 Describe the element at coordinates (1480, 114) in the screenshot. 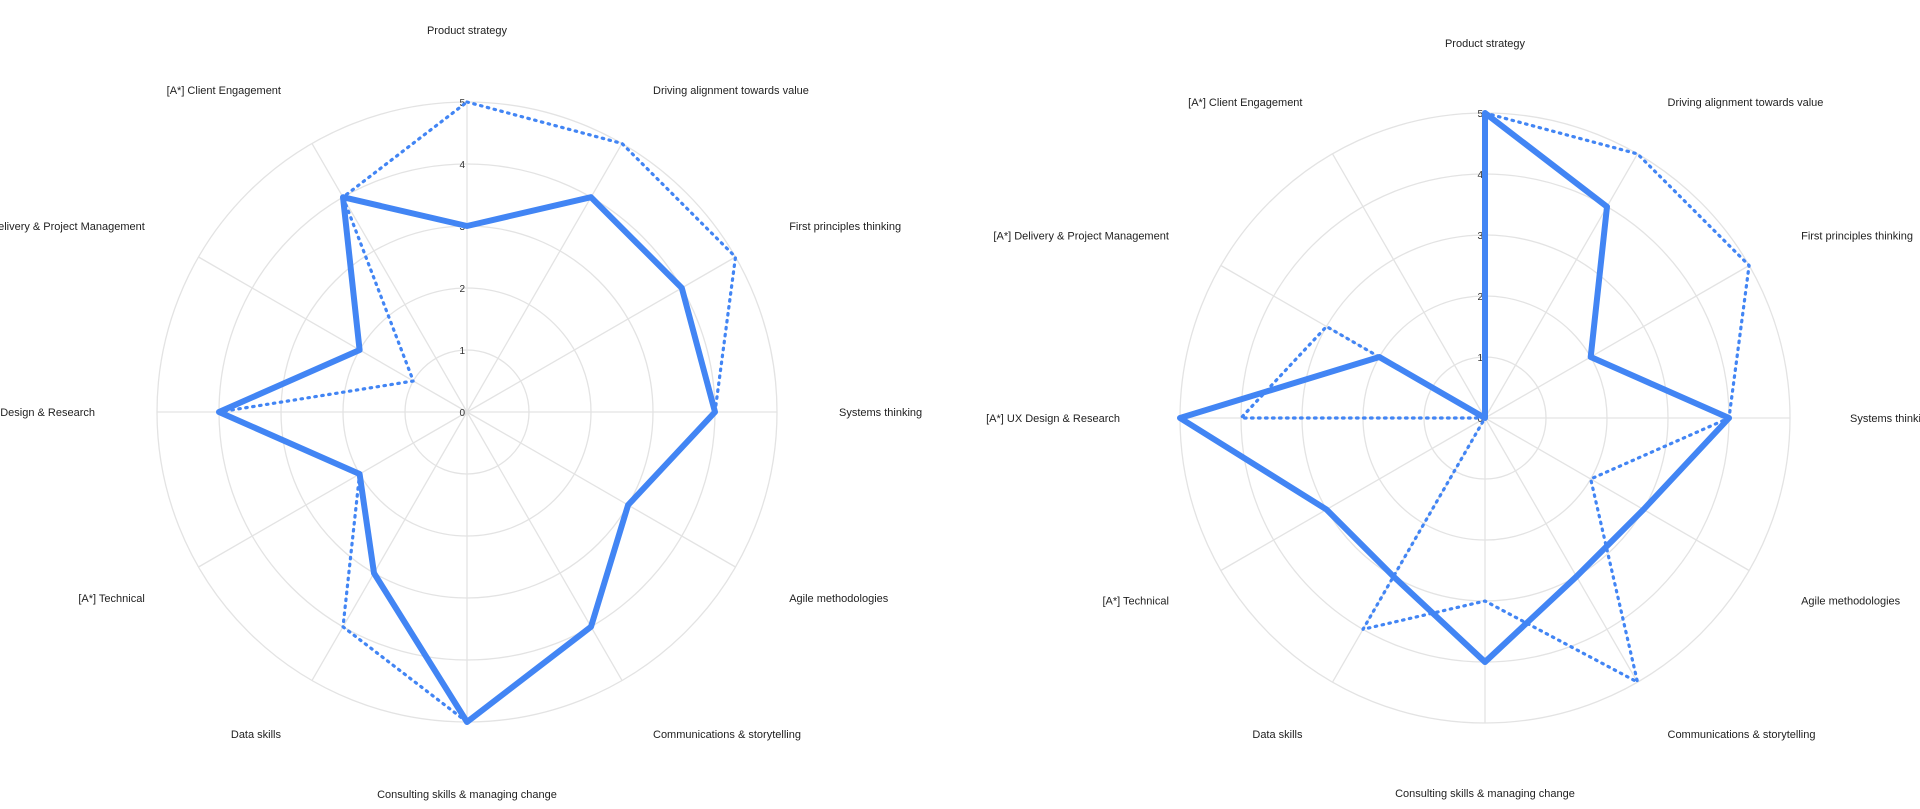

I see `tick-label: 5` at that location.